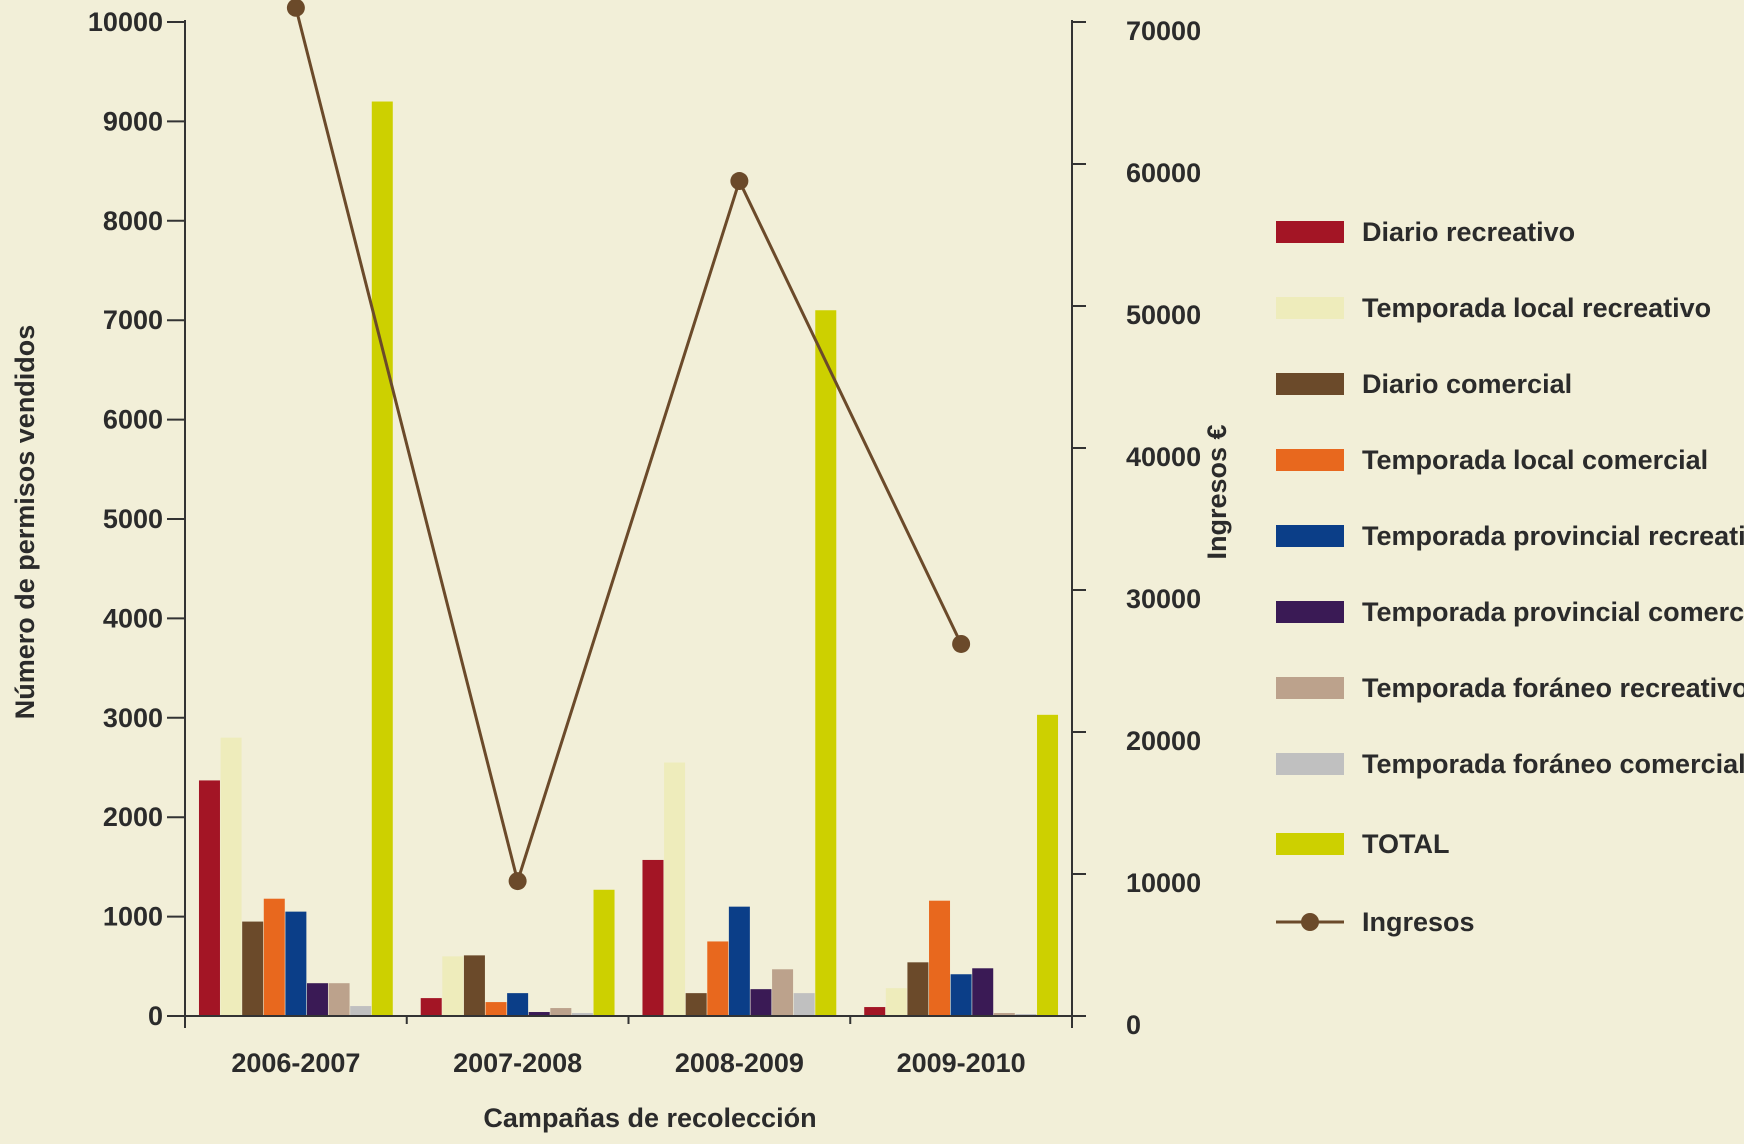 The width and height of the screenshot is (1744, 1144). What do you see at coordinates (1133, 1025) in the screenshot?
I see `y-right-tick-label: 0` at bounding box center [1133, 1025].